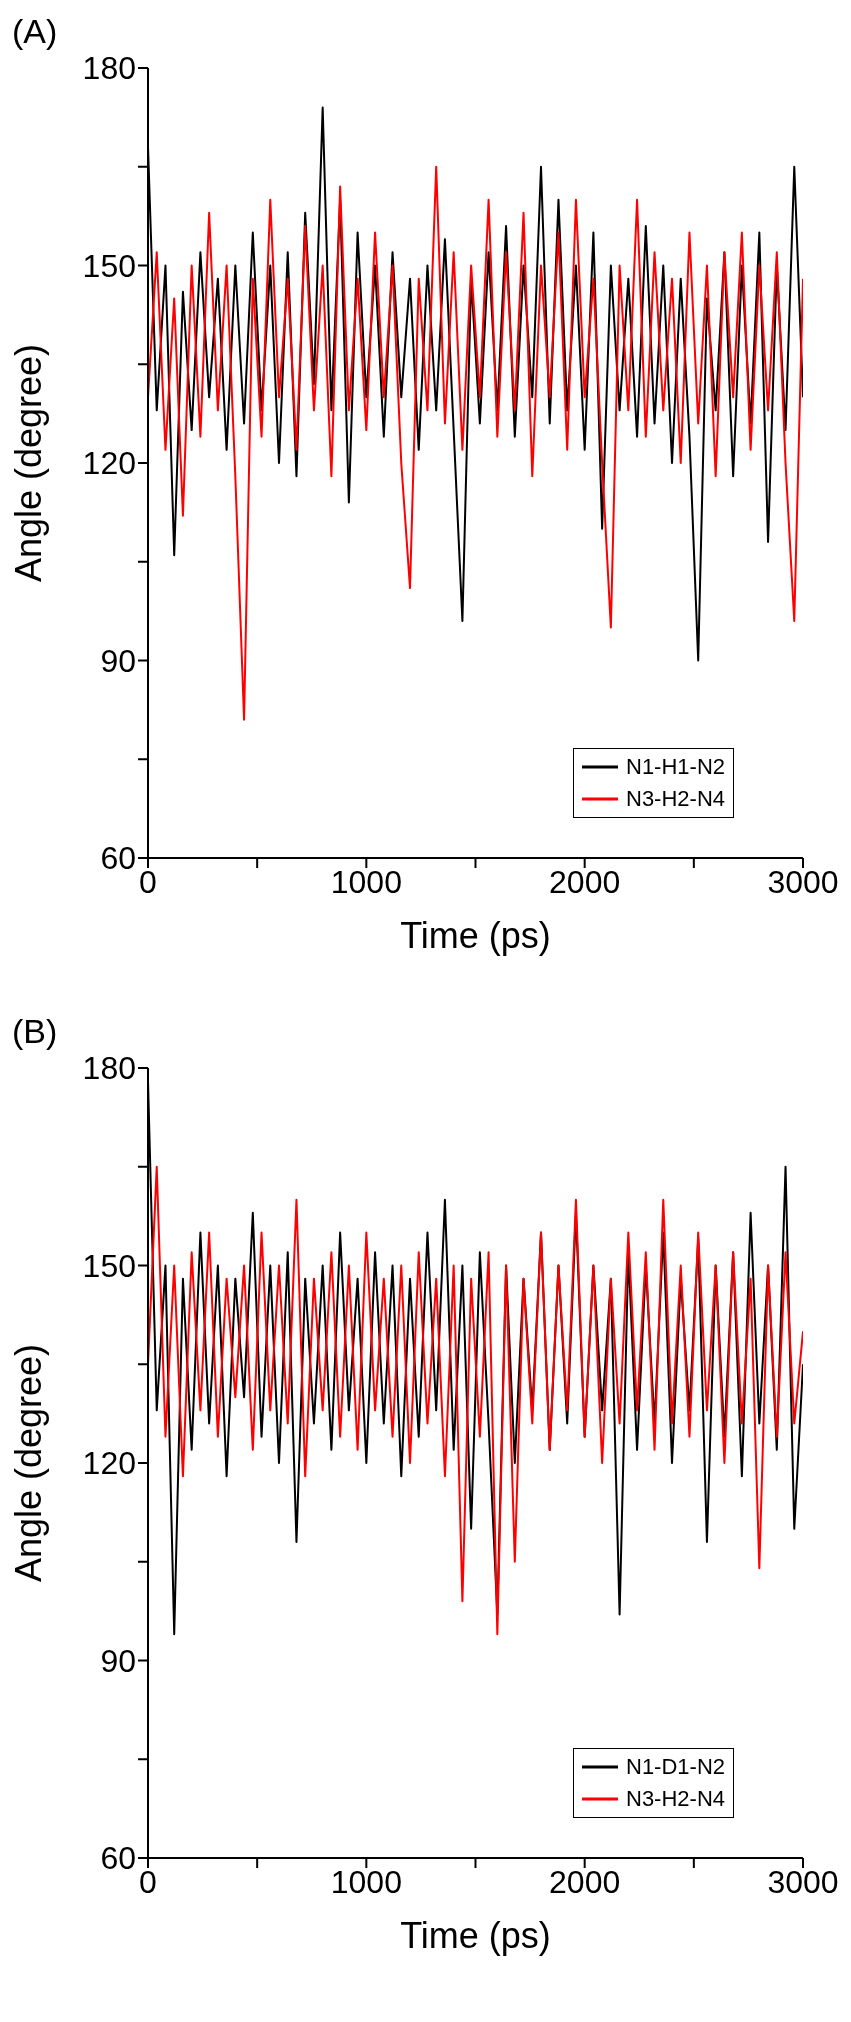 This screenshot has width=851, height=2022. What do you see at coordinates (35, 1031) in the screenshot?
I see `chart-title: (B)` at bounding box center [35, 1031].